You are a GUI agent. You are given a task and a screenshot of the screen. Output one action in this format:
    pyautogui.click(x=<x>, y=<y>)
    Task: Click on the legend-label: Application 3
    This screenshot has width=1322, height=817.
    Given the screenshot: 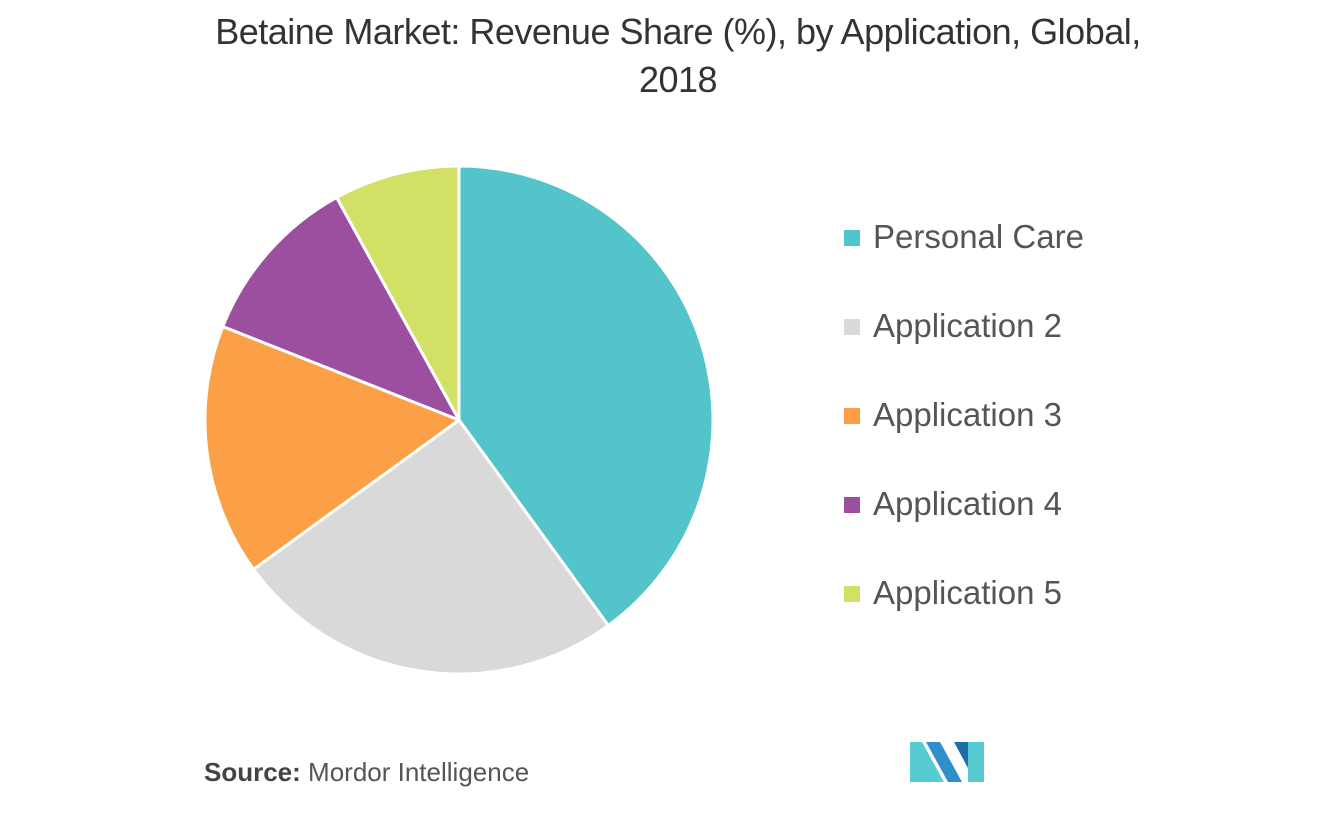 What is the action you would take?
    pyautogui.click(x=967, y=414)
    